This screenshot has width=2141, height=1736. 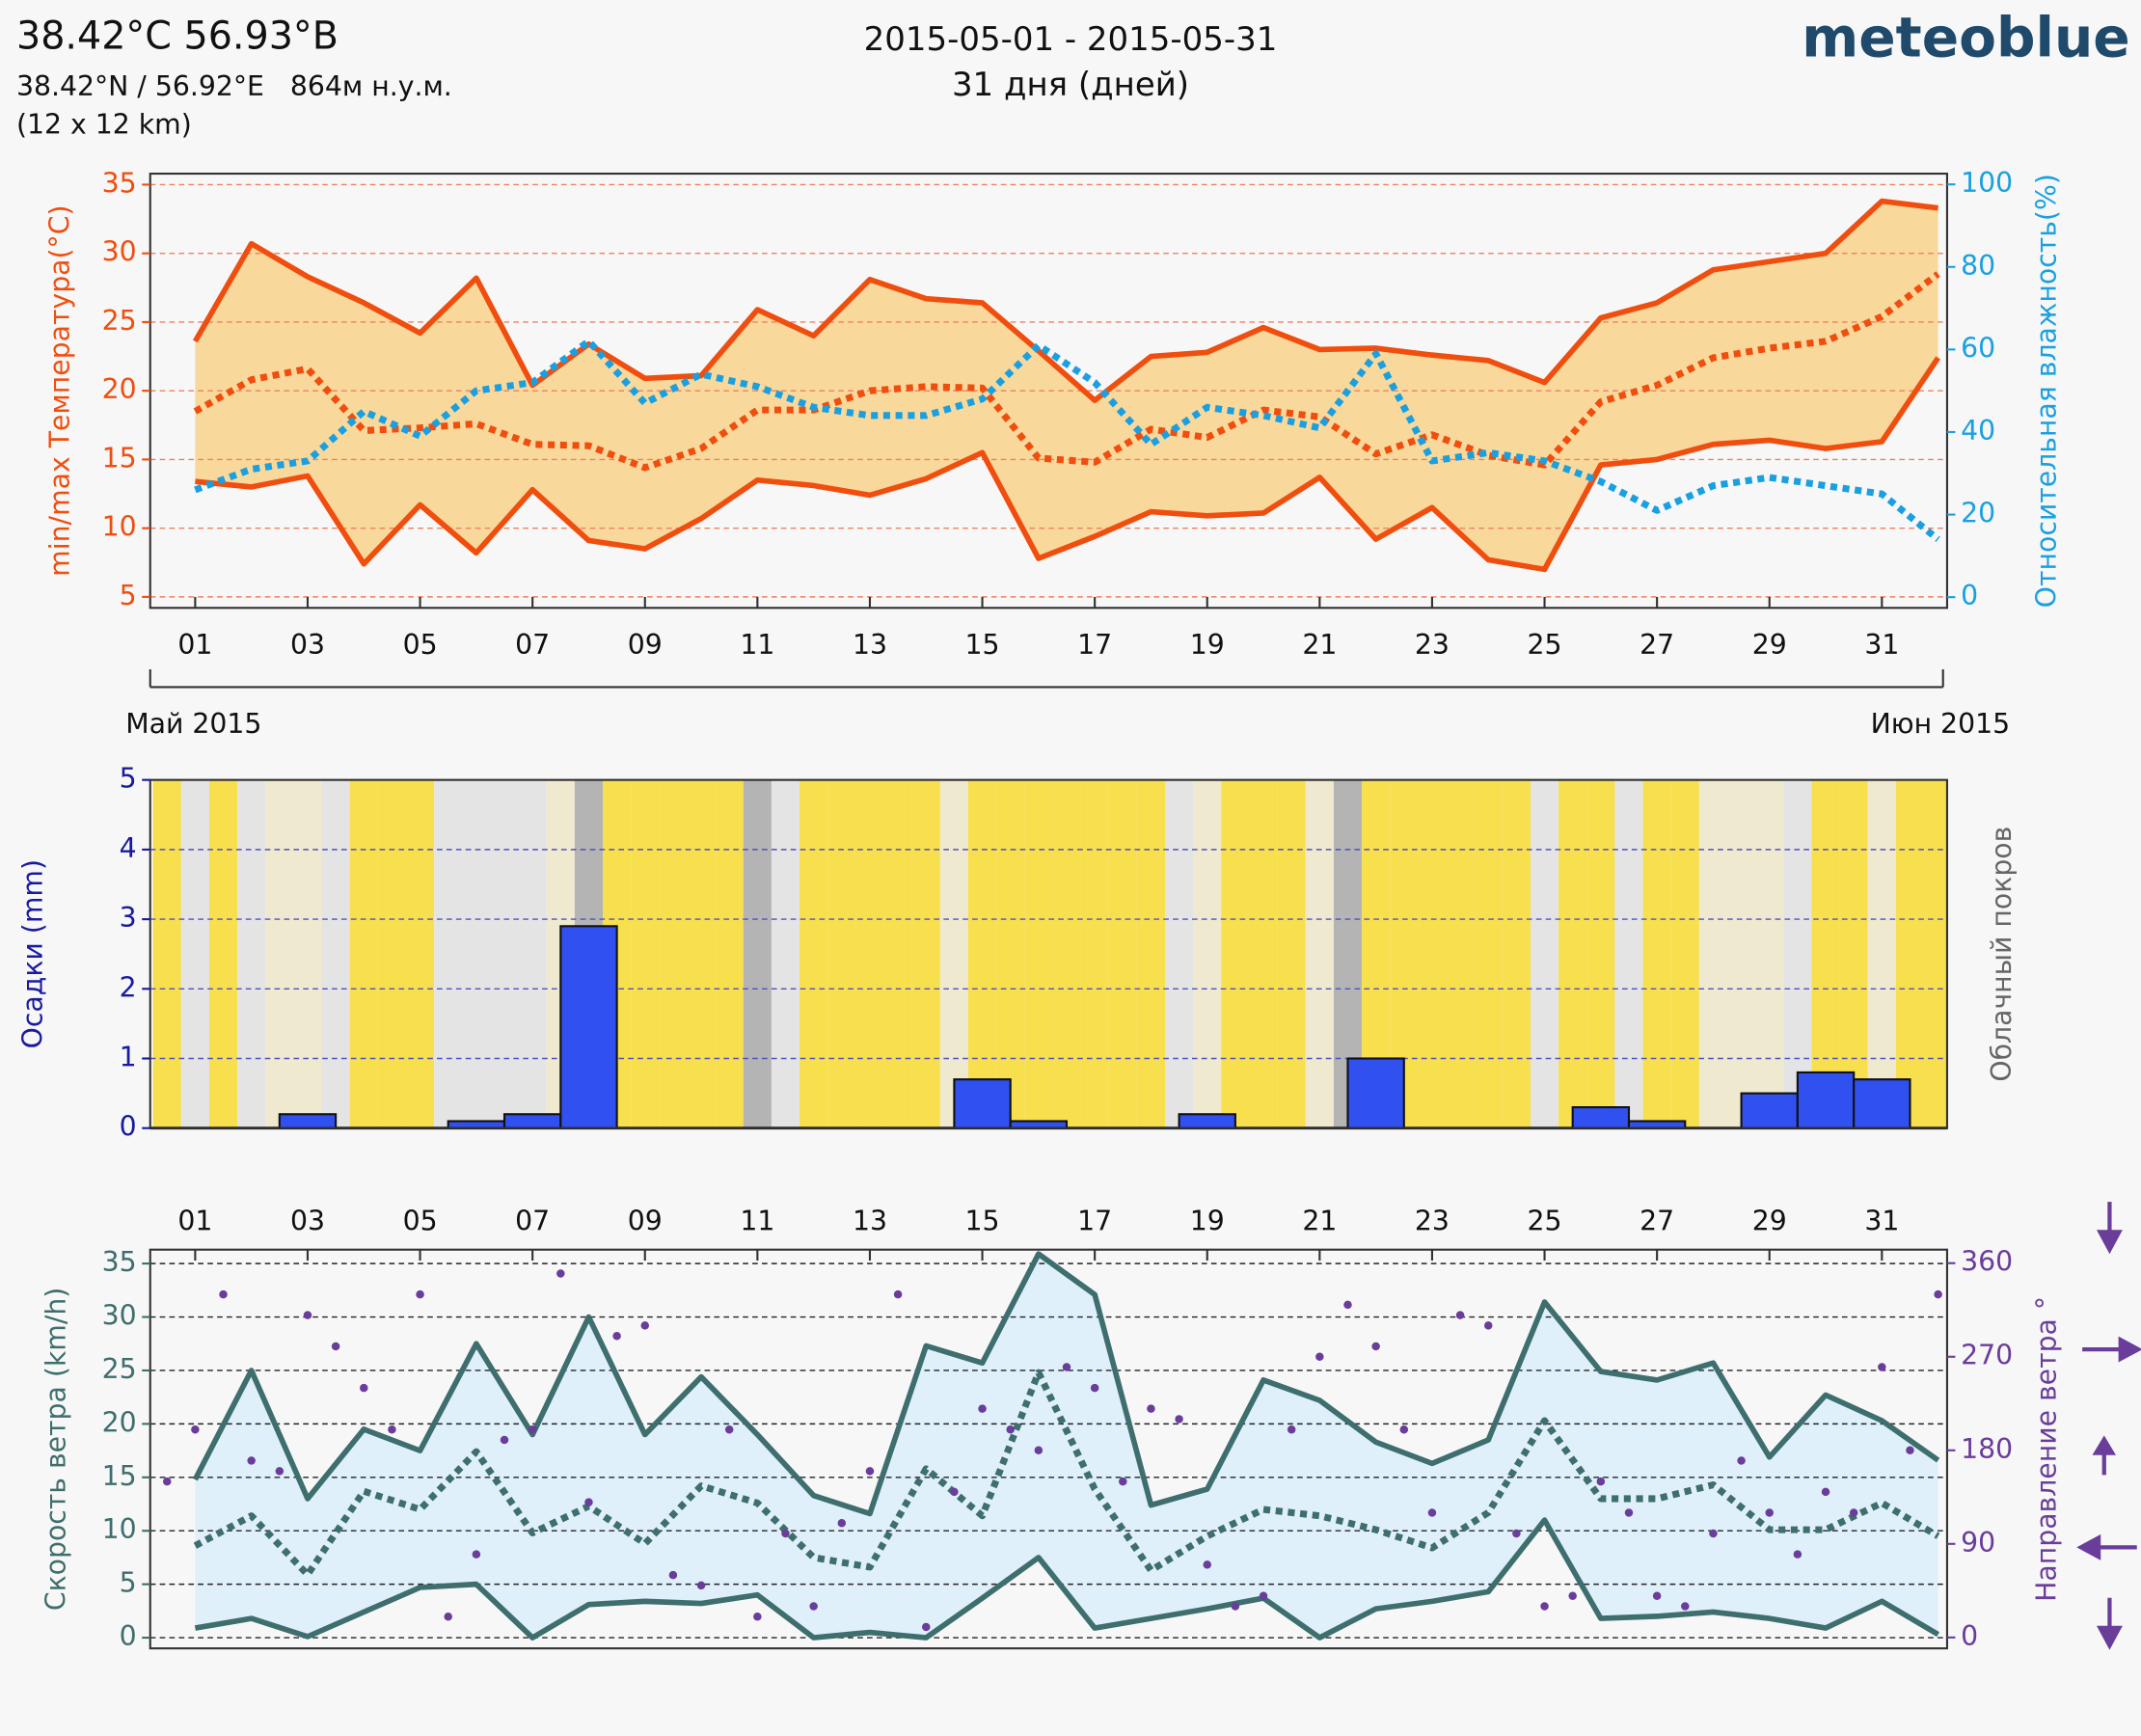 What do you see at coordinates (420, 645) in the screenshot?
I see `x-tick-label: 05` at bounding box center [420, 645].